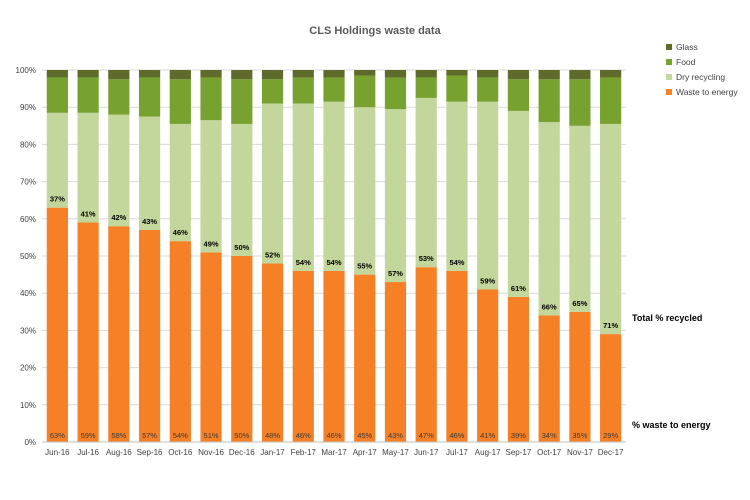  What do you see at coordinates (241, 435) in the screenshot?
I see `energy-data-label: 50%` at bounding box center [241, 435].